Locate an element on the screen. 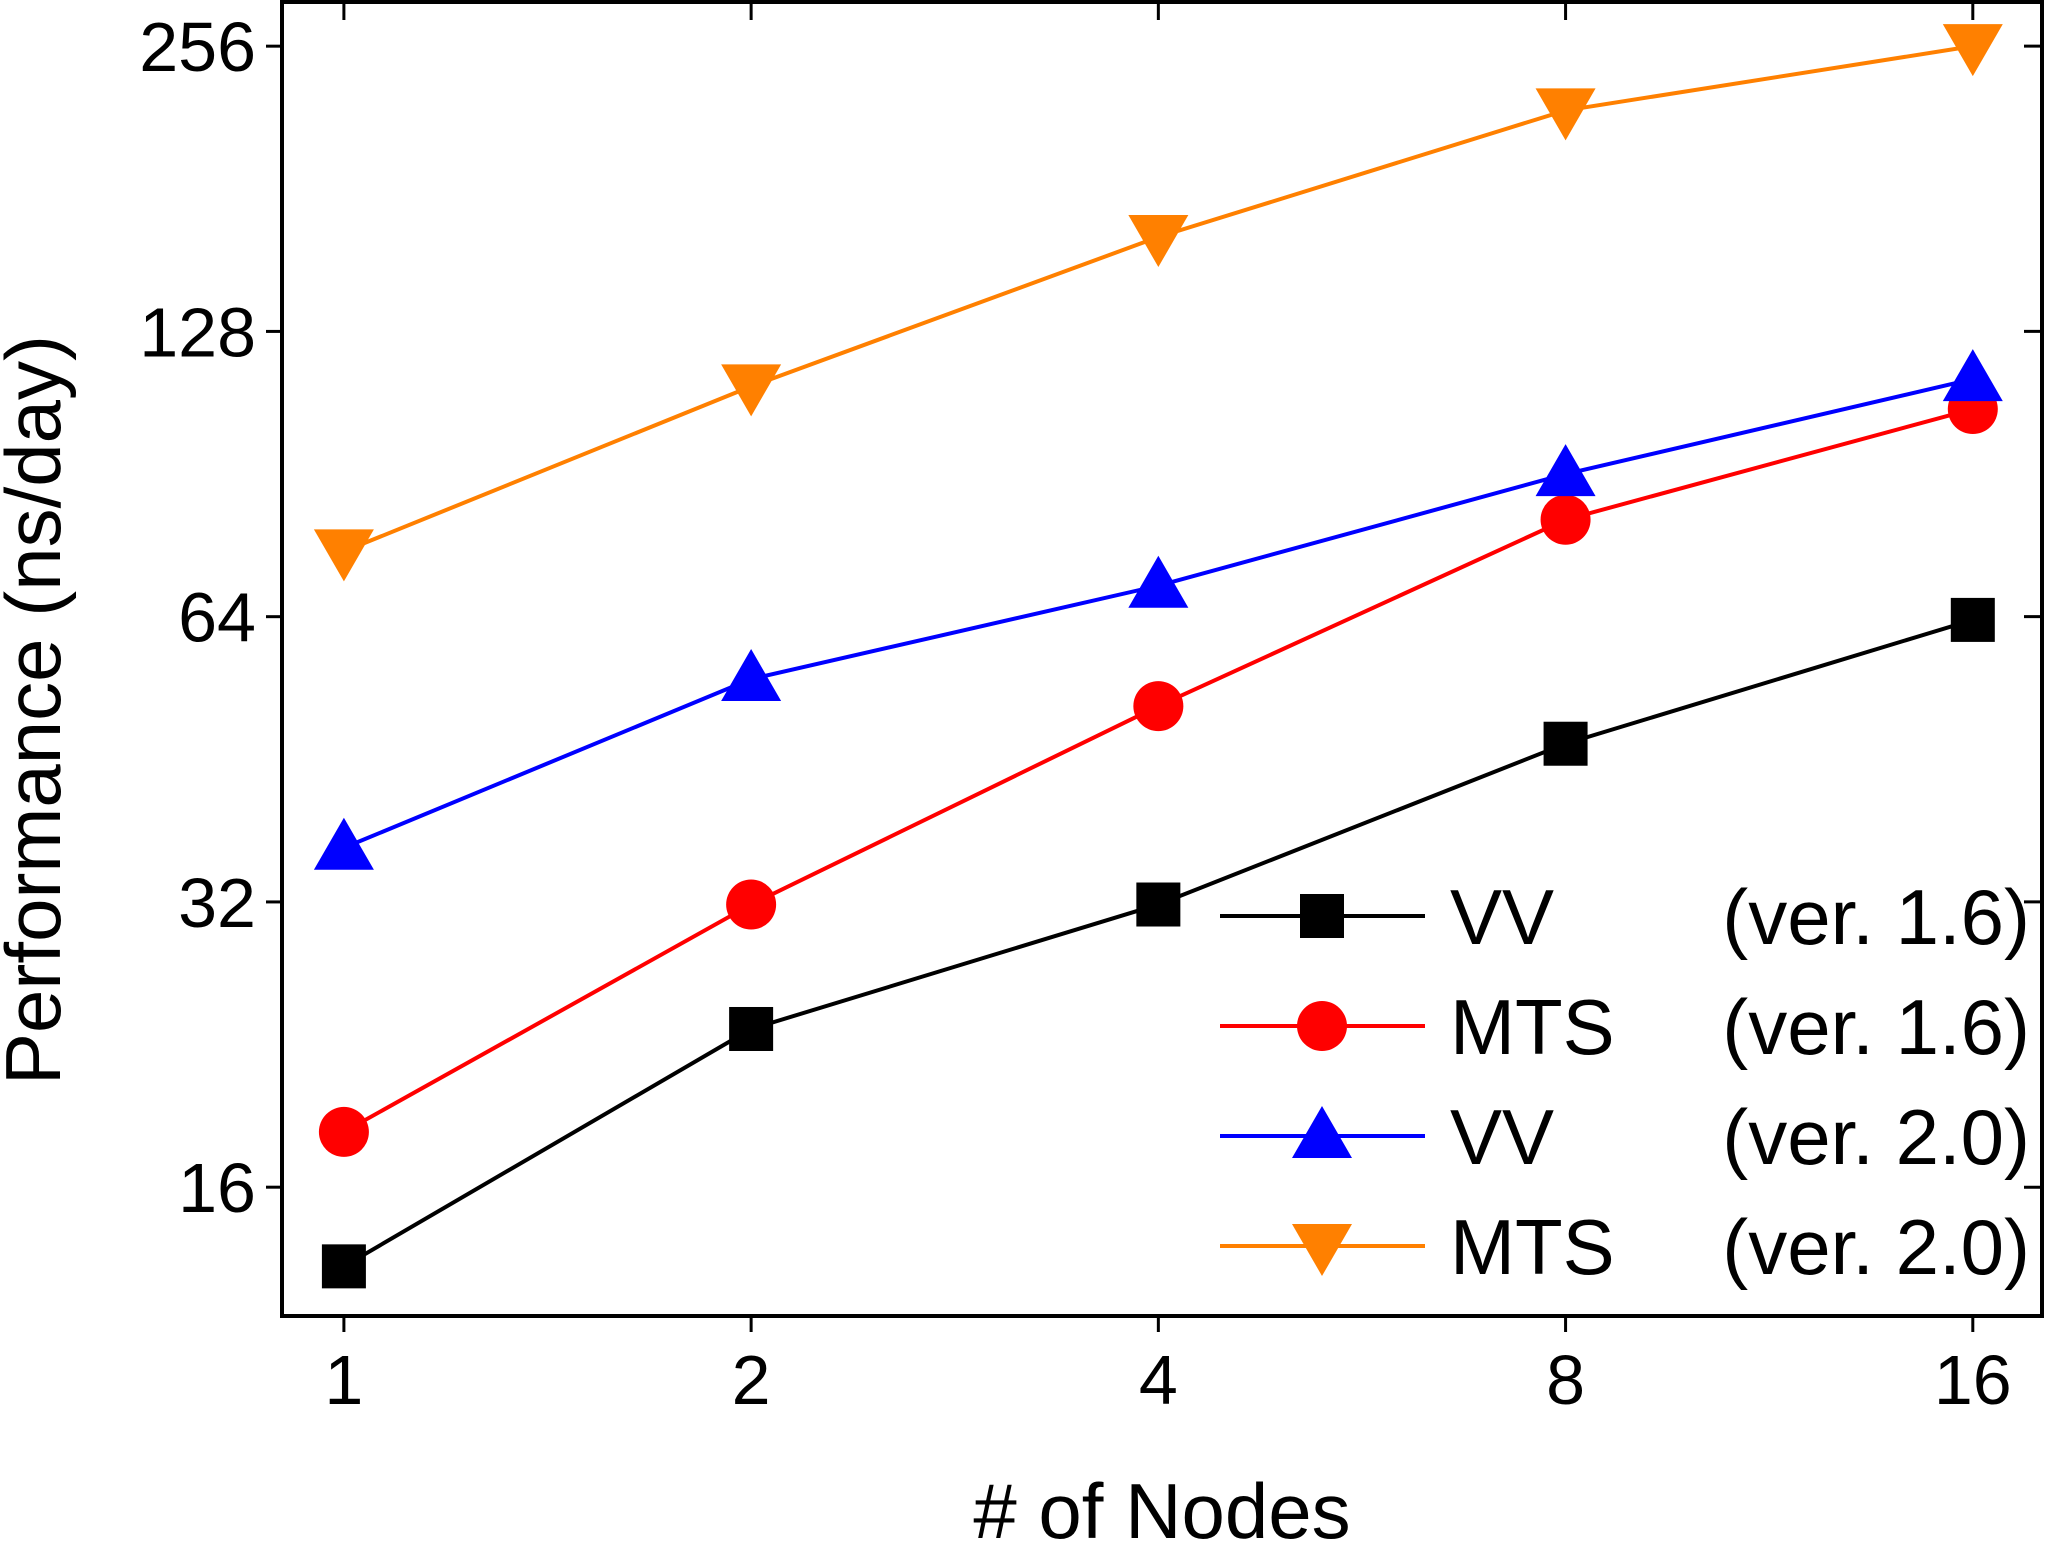  x-tick-label: 2 is located at coordinates (751, 1380).